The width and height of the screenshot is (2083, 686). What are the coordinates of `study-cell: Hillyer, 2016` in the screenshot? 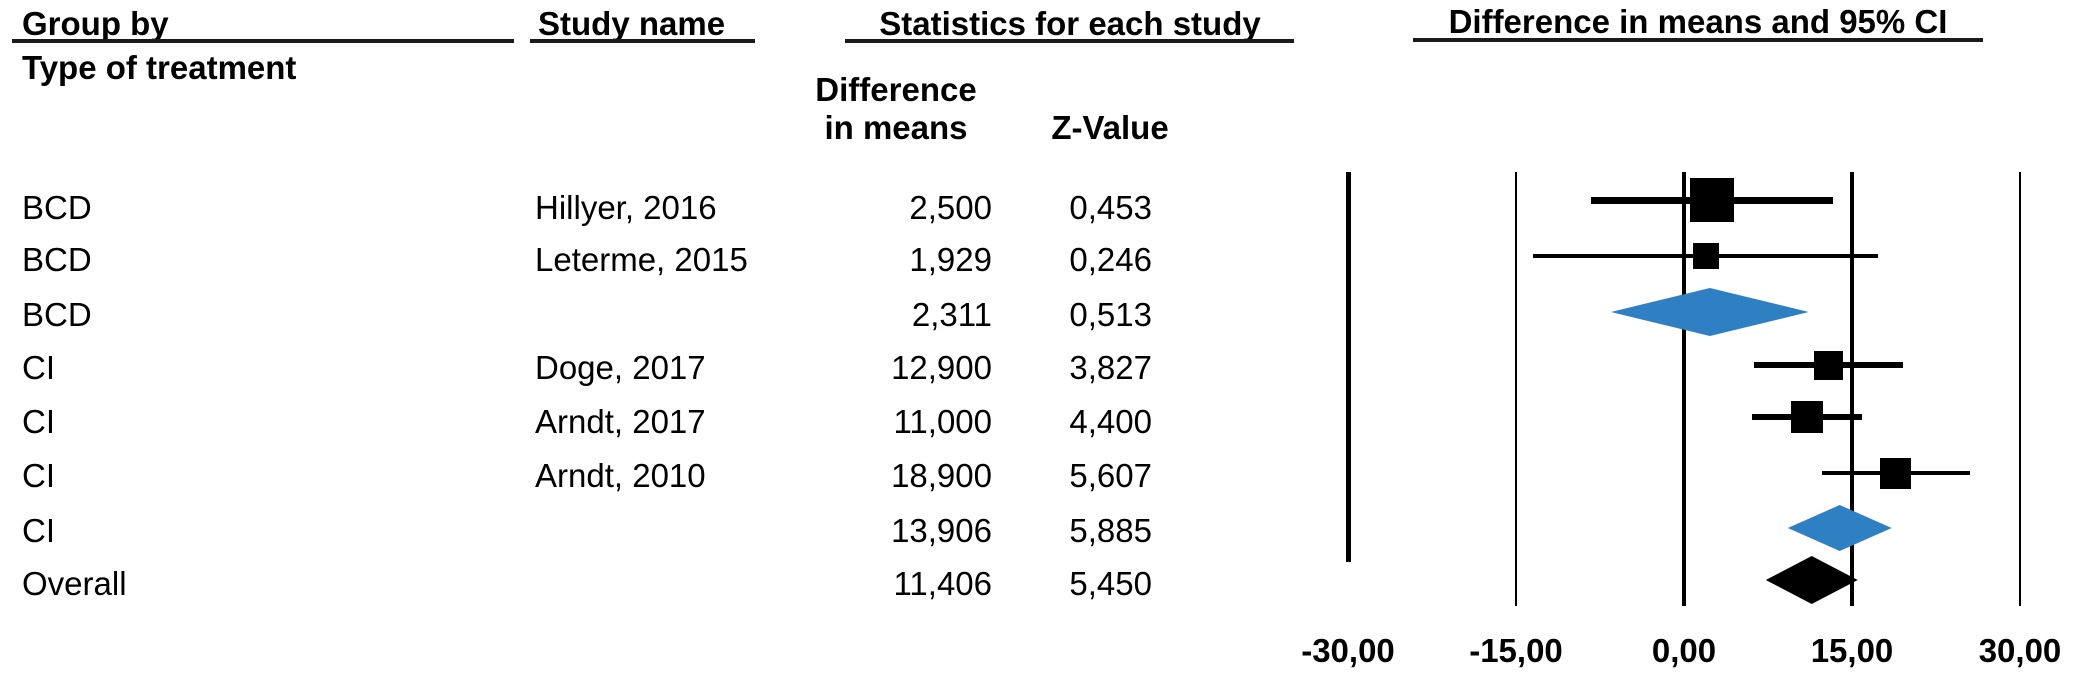 It's located at (626, 207).